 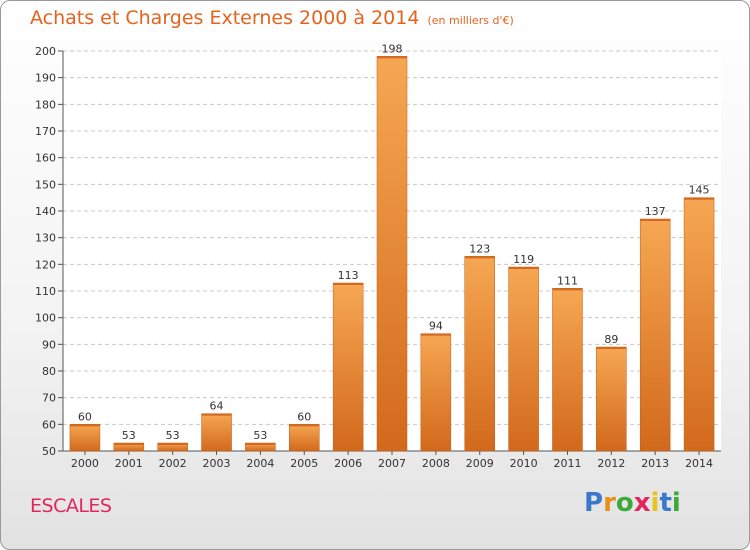 I want to click on bar-value-label: 119, so click(x=523, y=259).